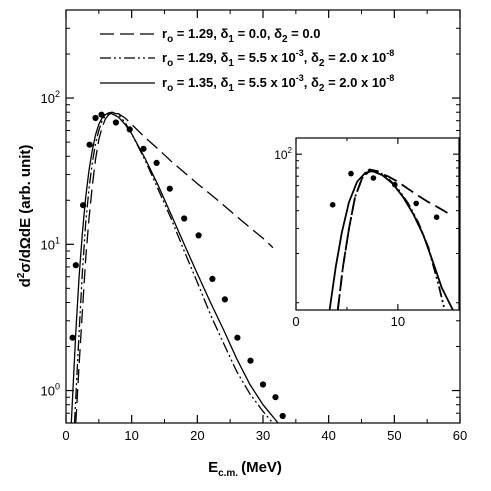 The width and height of the screenshot is (491, 491). What do you see at coordinates (197, 435) in the screenshot?
I see `x-tick-label: 20` at bounding box center [197, 435].